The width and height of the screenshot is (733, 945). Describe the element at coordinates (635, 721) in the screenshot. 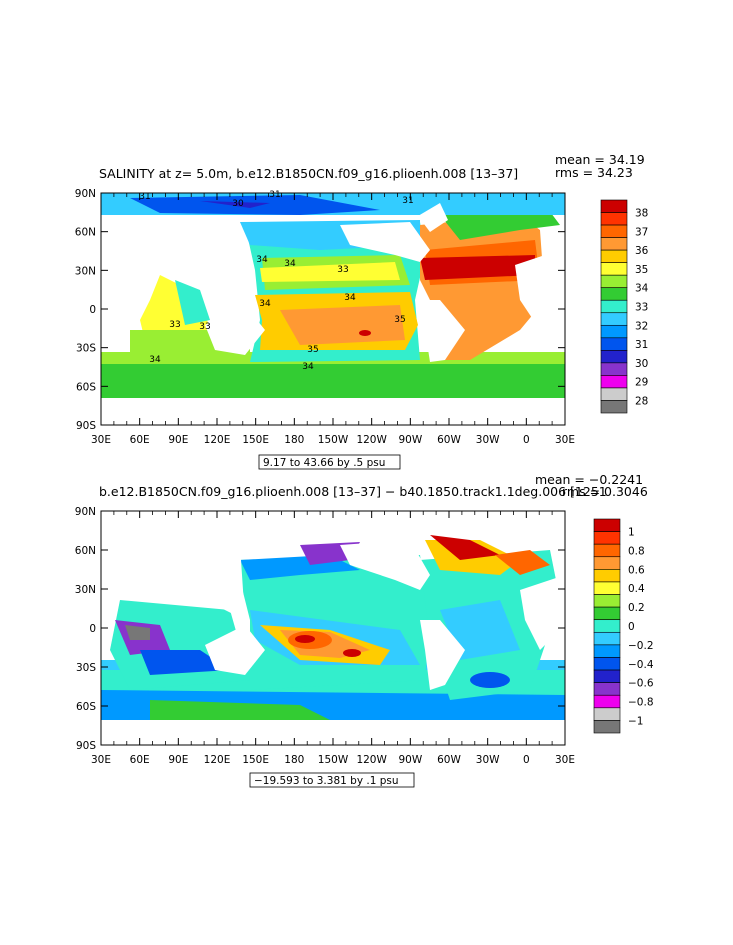

I see `map2-colorbar-label: −1` at that location.